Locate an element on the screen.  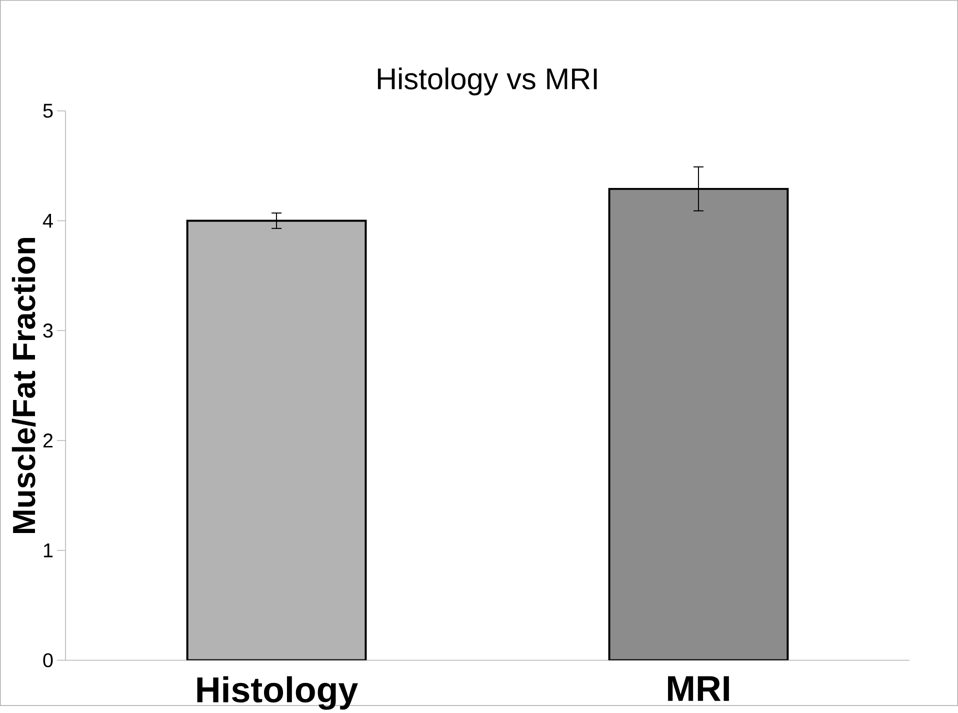
y-tick-label: 2 is located at coordinates (48, 440).